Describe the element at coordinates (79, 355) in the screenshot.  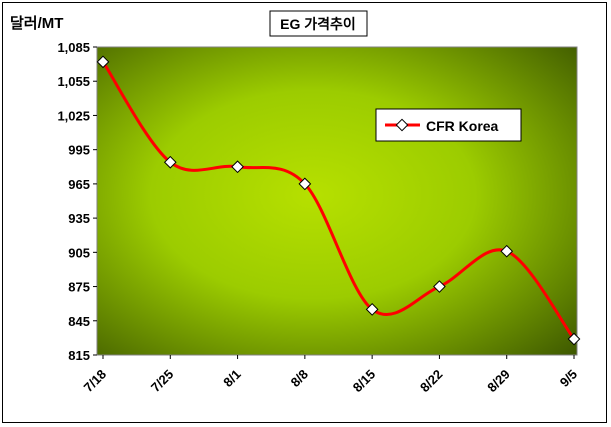
I see `y-tick-label: 815` at that location.